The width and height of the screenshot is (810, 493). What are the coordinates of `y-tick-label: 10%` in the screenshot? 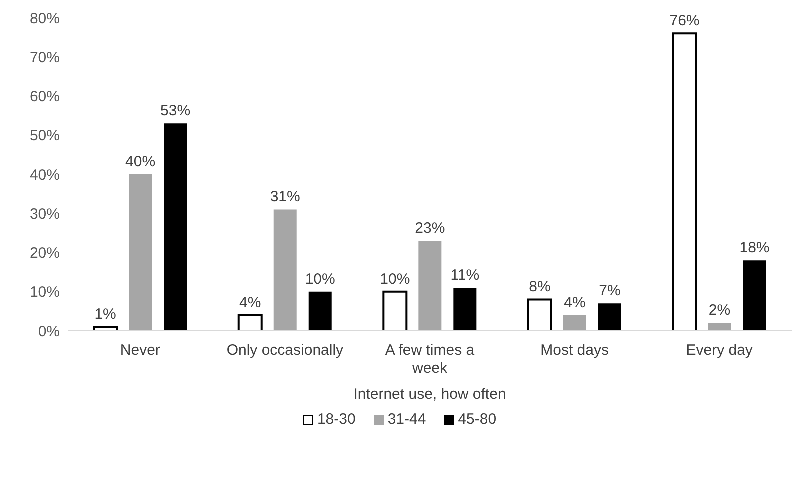 It's located at (45, 293).